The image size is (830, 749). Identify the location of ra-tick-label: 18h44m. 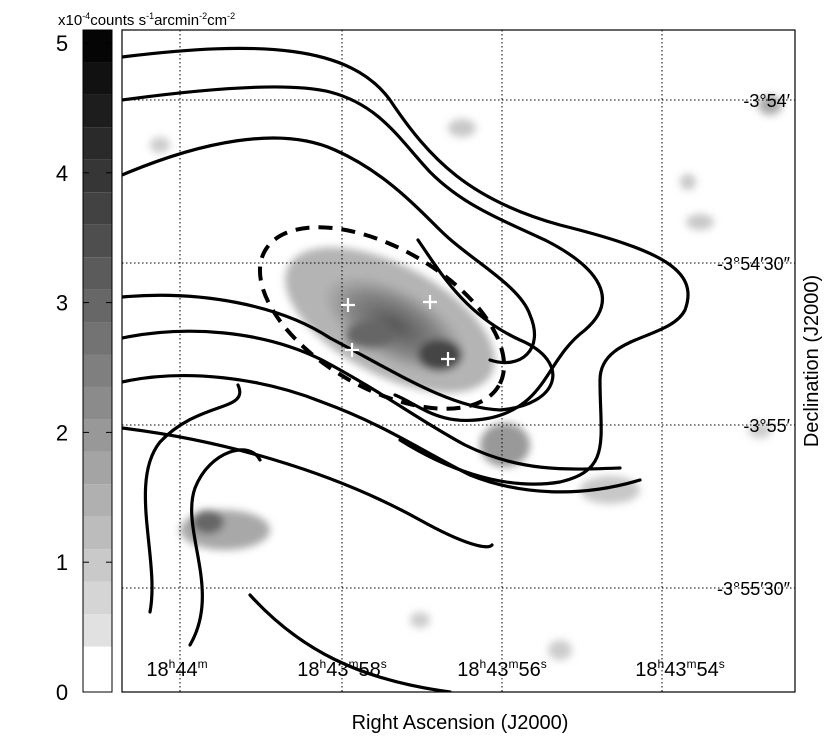
(176, 669).